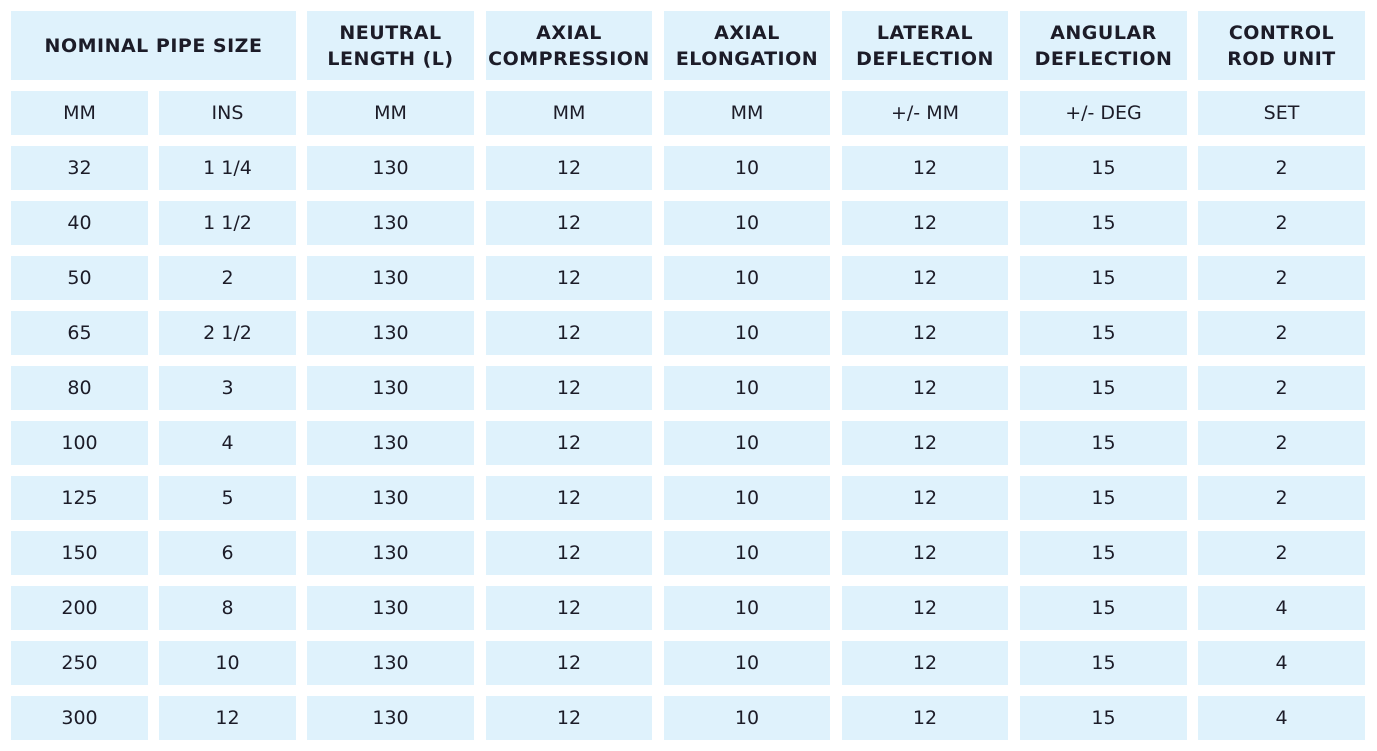 The height and width of the screenshot is (751, 1377). Describe the element at coordinates (925, 45) in the screenshot. I see `header-cell: LATERAL DEFLECTION` at that location.